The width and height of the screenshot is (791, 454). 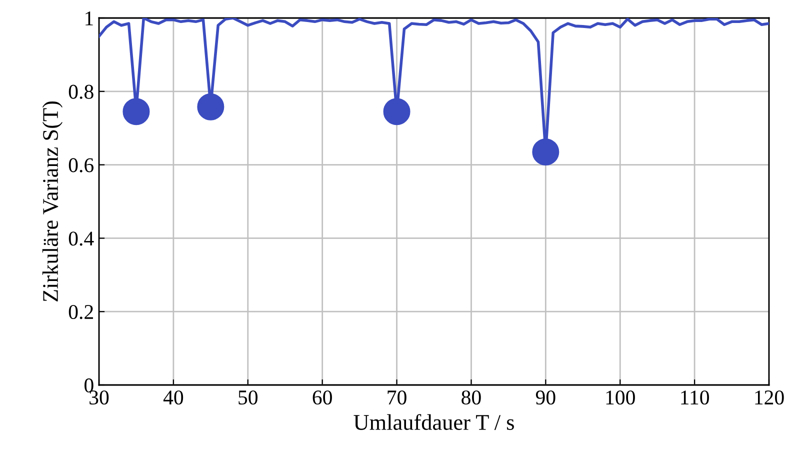 I want to click on y-tick-label: 0.2, so click(x=80, y=312).